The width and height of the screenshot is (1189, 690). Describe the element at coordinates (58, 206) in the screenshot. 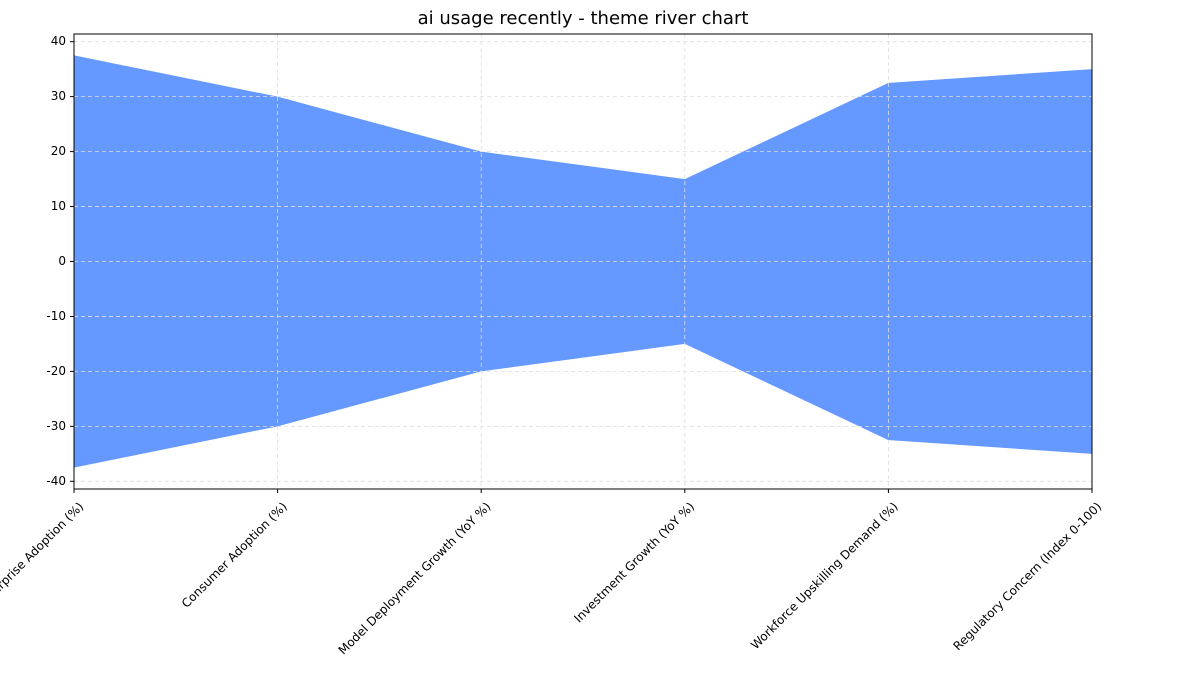

I see `y-tick-label: 10` at that location.